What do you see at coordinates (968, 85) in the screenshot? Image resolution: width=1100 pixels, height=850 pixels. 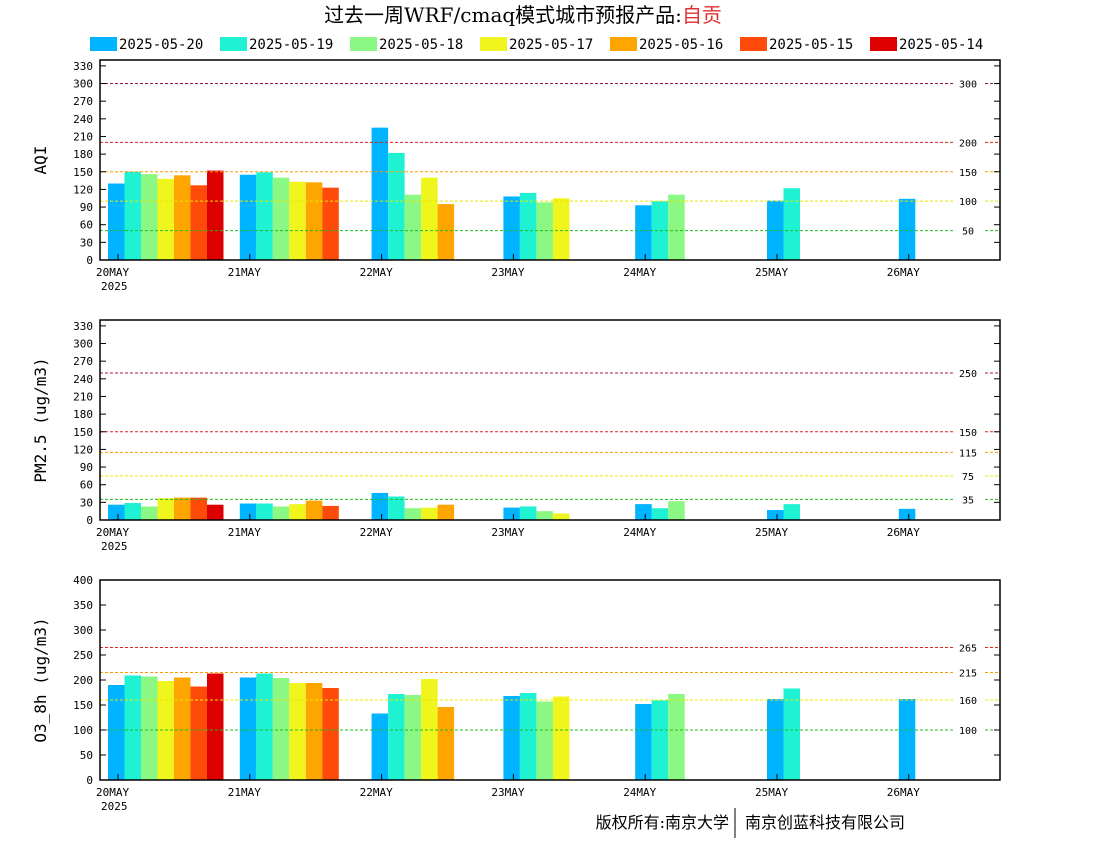 I see `ref-label-300: 300` at bounding box center [968, 85].